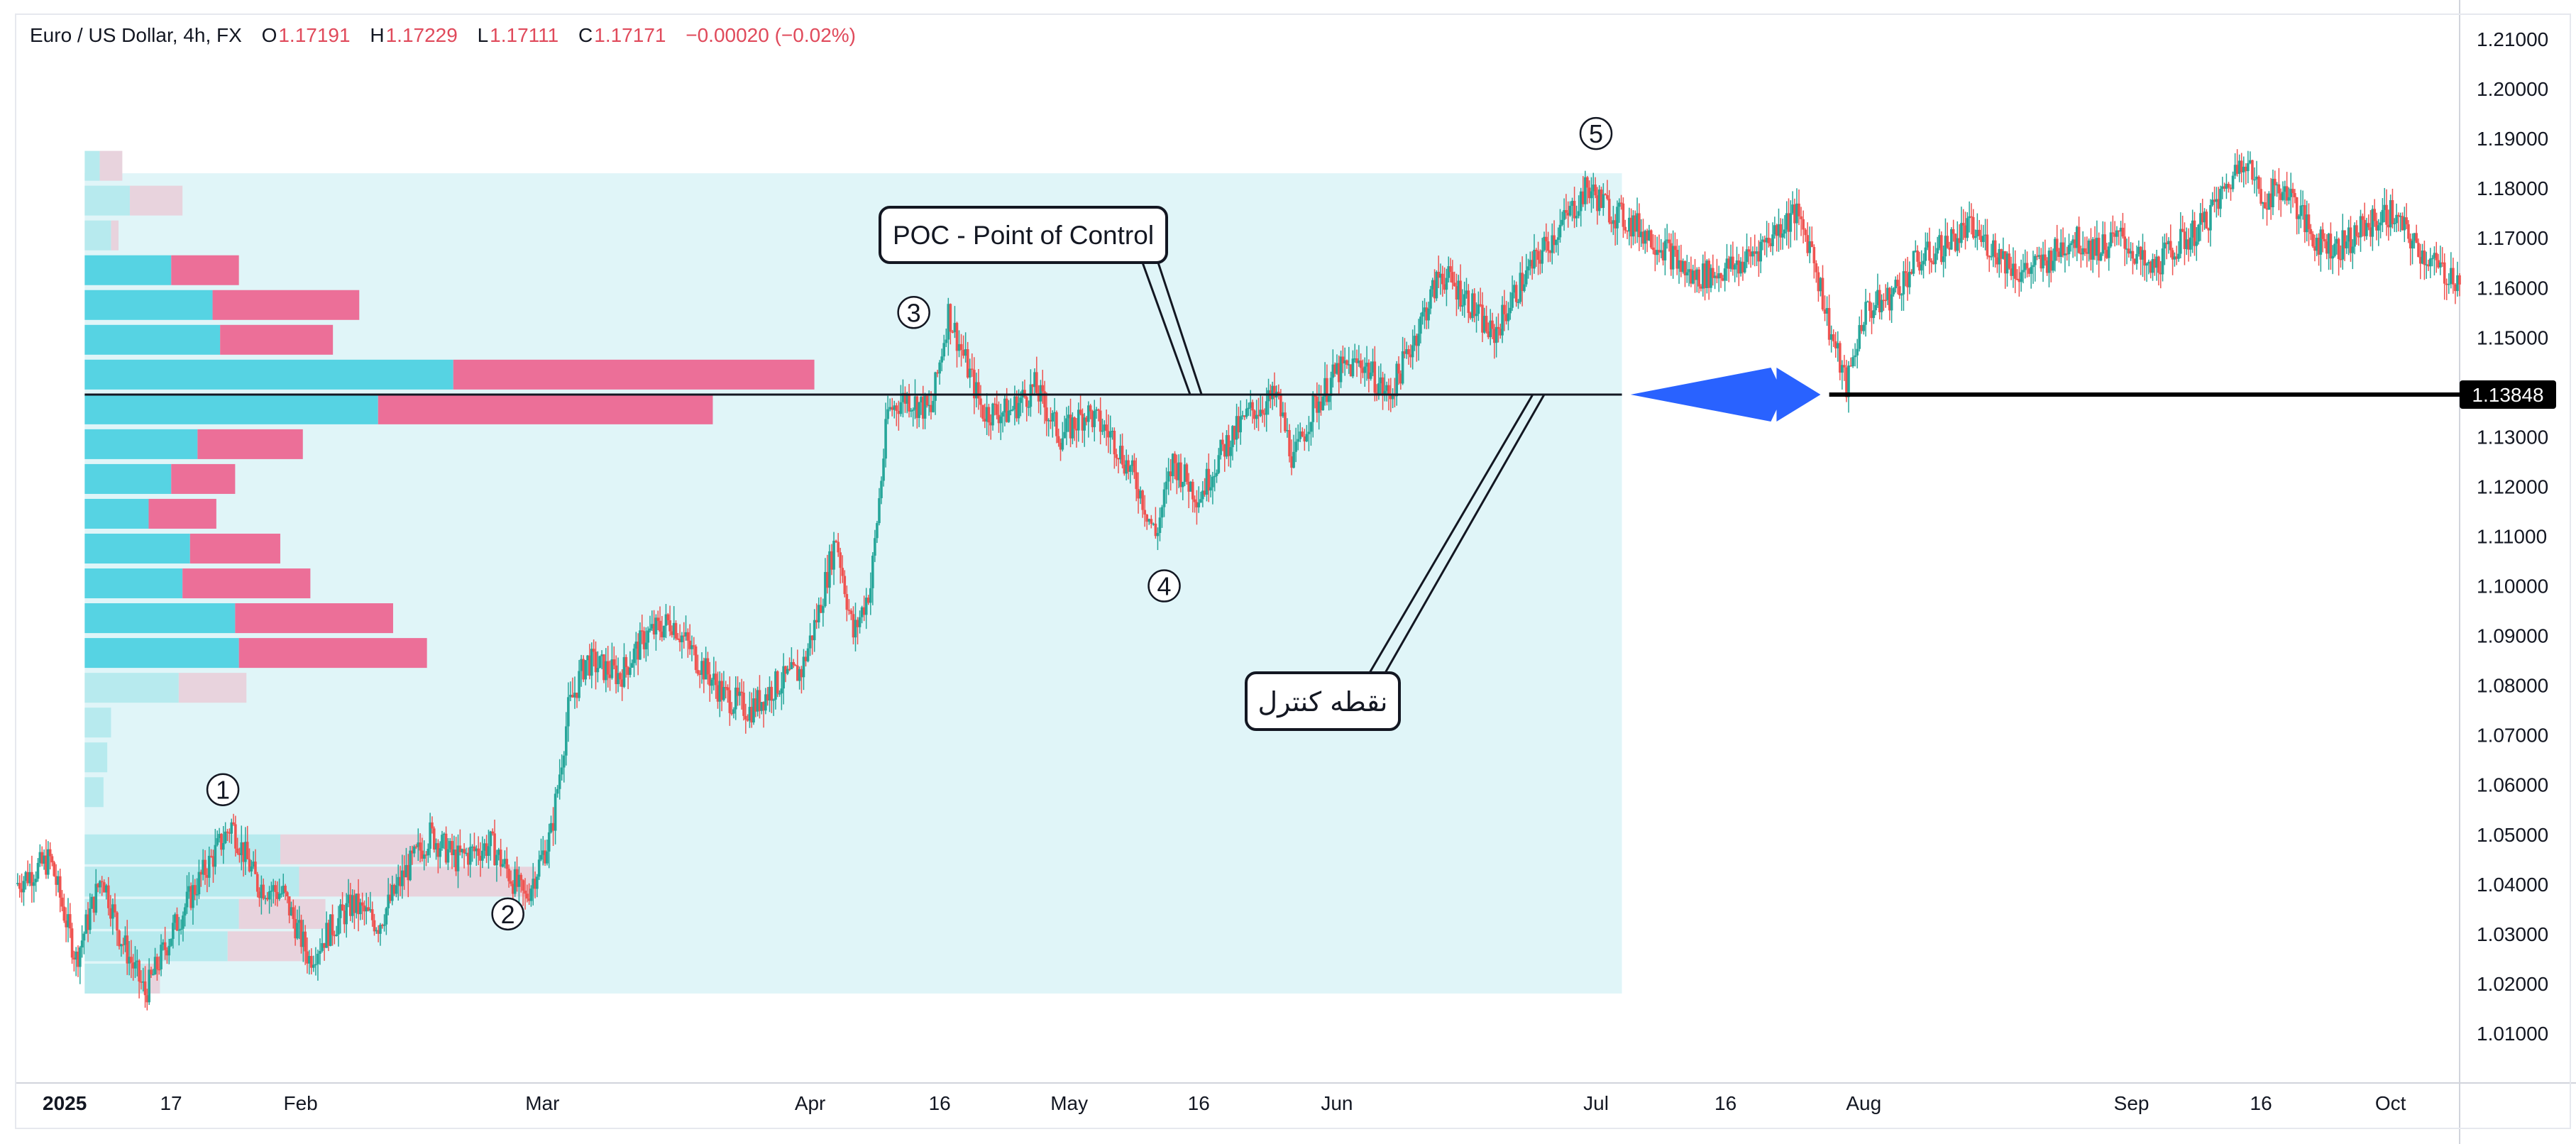  I want to click on poc-callout-box, so click(1023, 235).